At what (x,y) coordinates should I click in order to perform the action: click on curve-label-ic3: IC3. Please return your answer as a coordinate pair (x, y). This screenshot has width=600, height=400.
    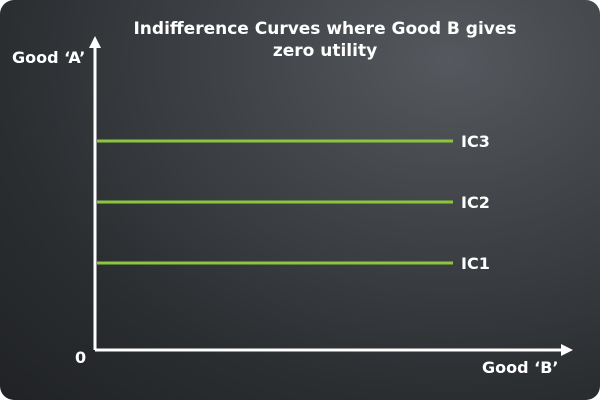
    Looking at the image, I should click on (475, 141).